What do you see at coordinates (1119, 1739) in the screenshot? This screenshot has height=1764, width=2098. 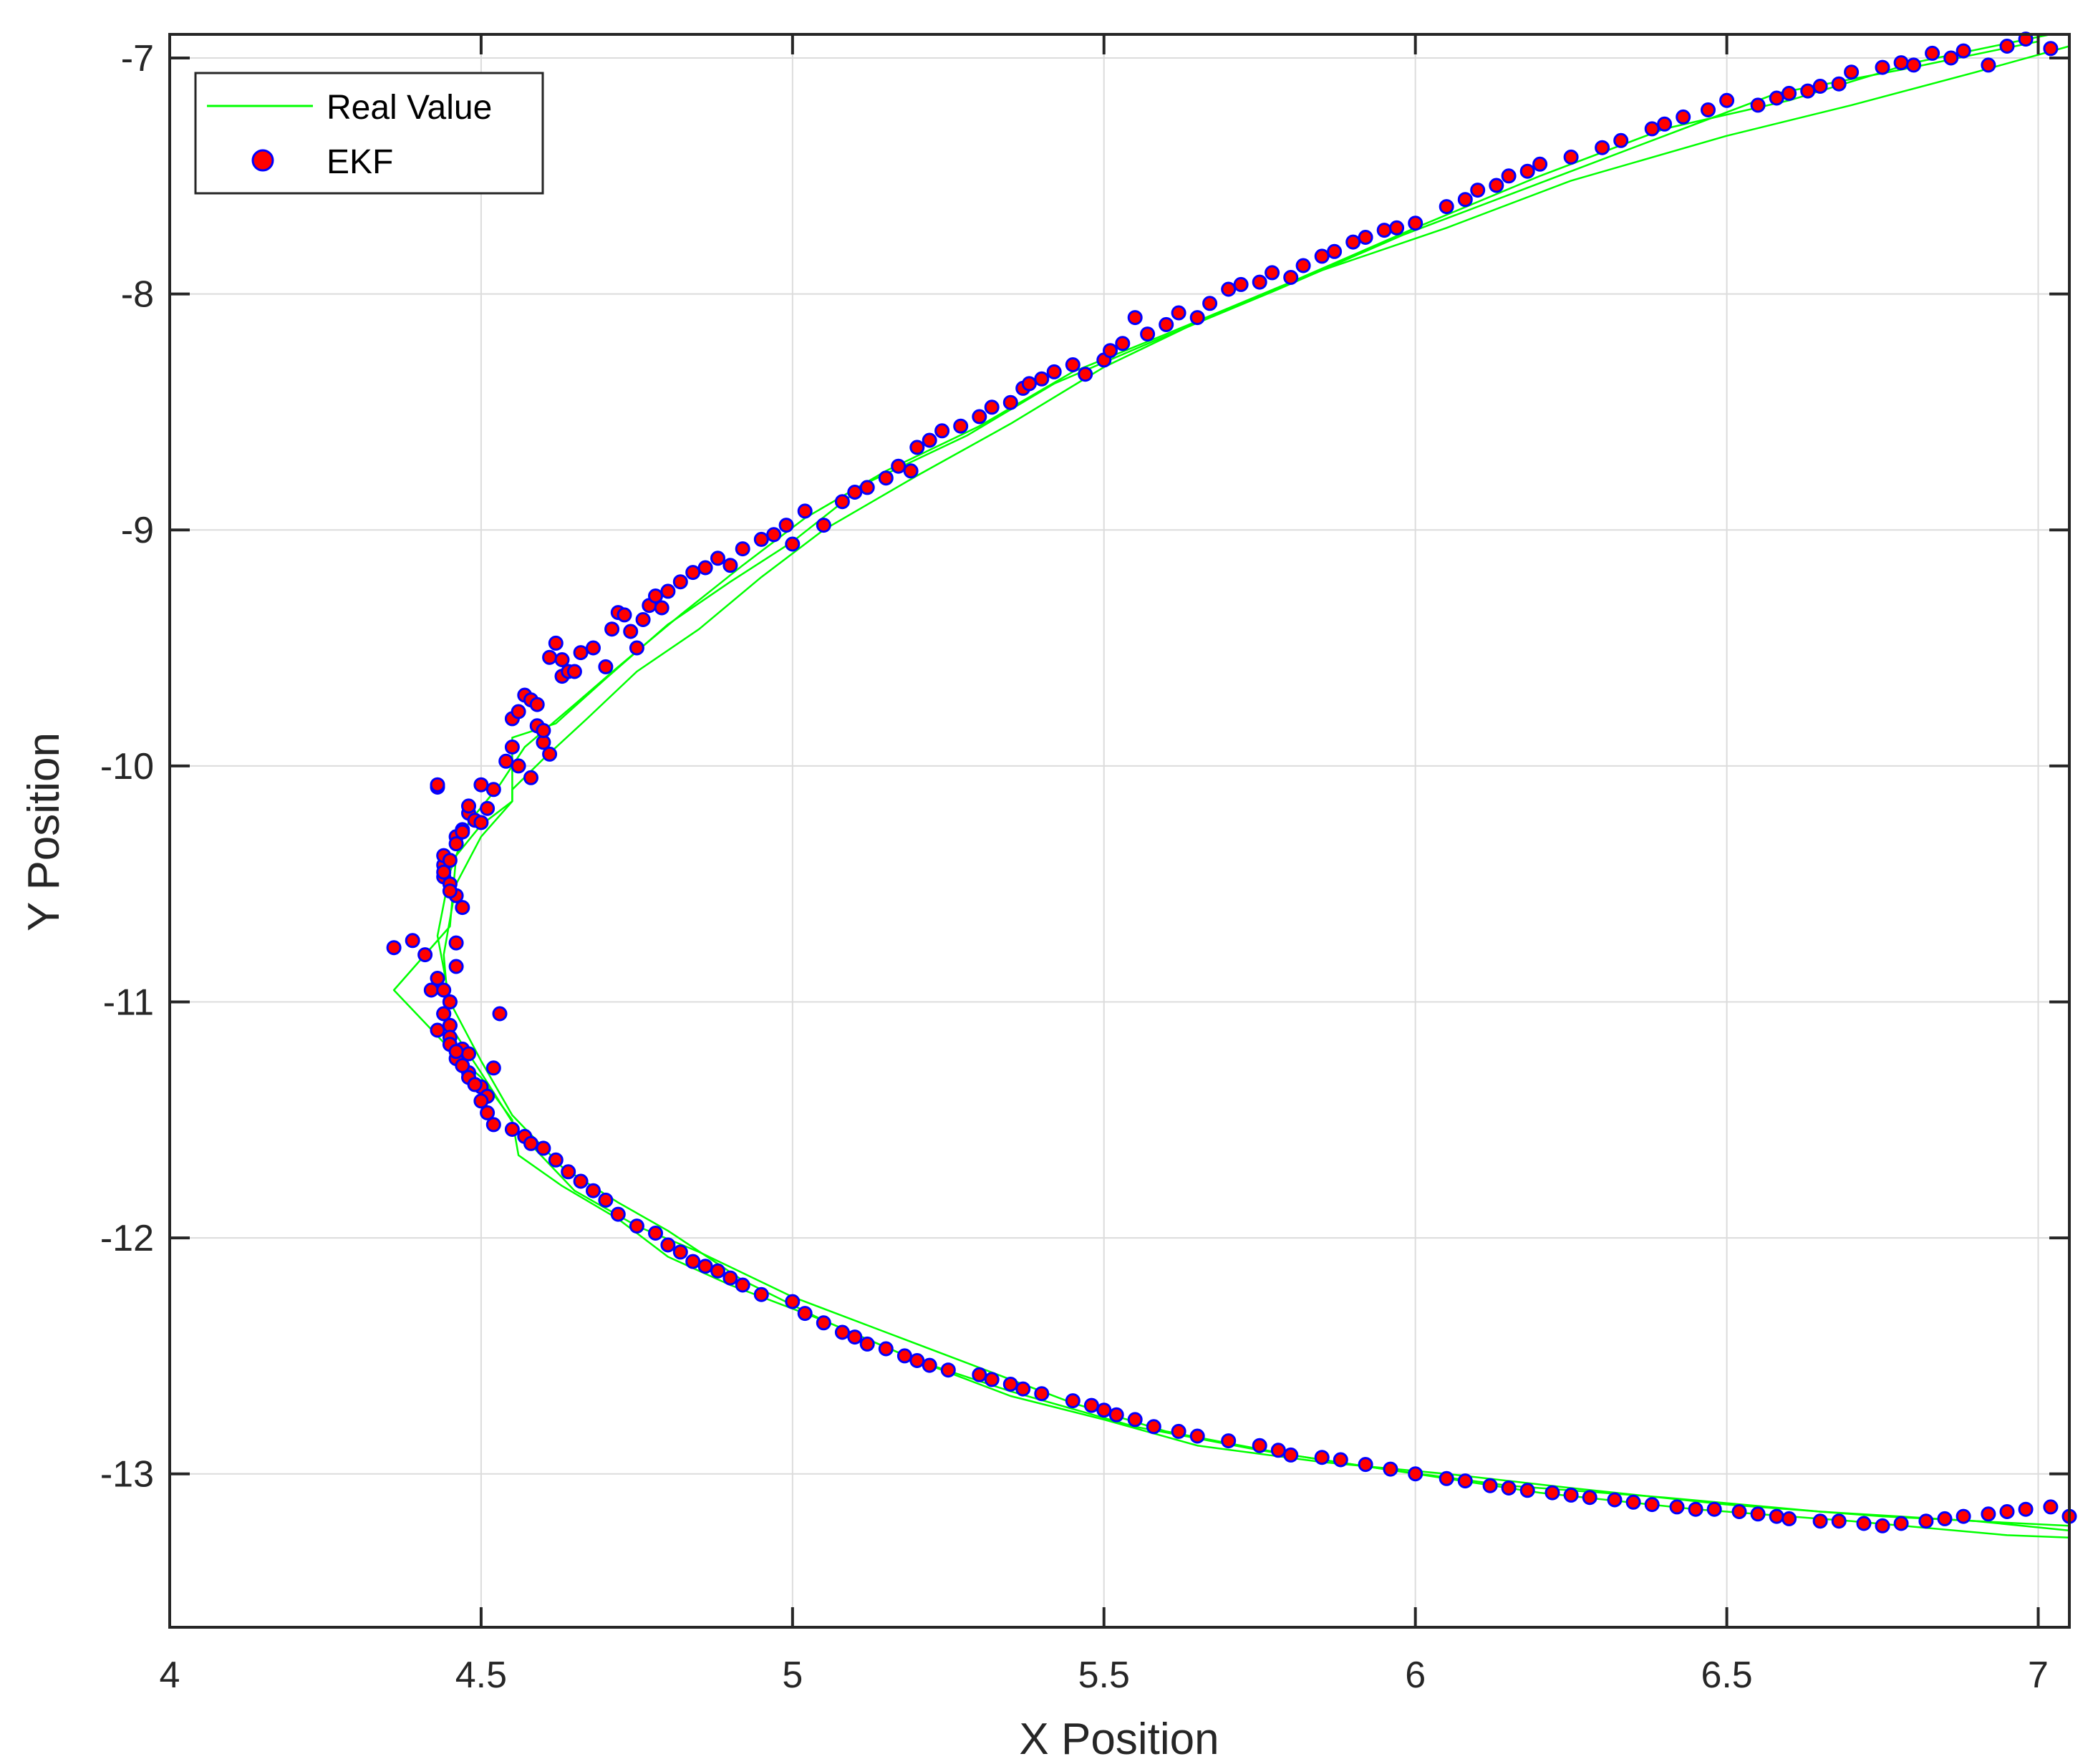 I see `x-axis-label: X Position` at bounding box center [1119, 1739].